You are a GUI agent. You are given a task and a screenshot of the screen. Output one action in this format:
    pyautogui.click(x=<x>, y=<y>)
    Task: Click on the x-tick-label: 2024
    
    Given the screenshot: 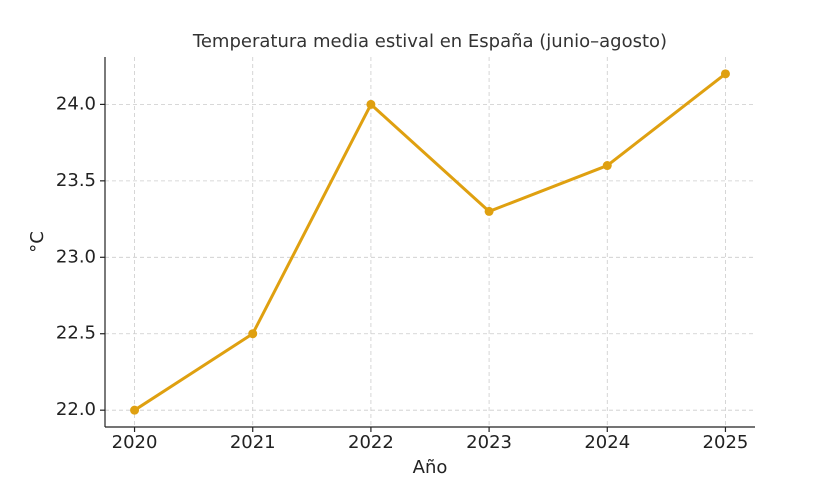 What is the action you would take?
    pyautogui.click(x=607, y=442)
    